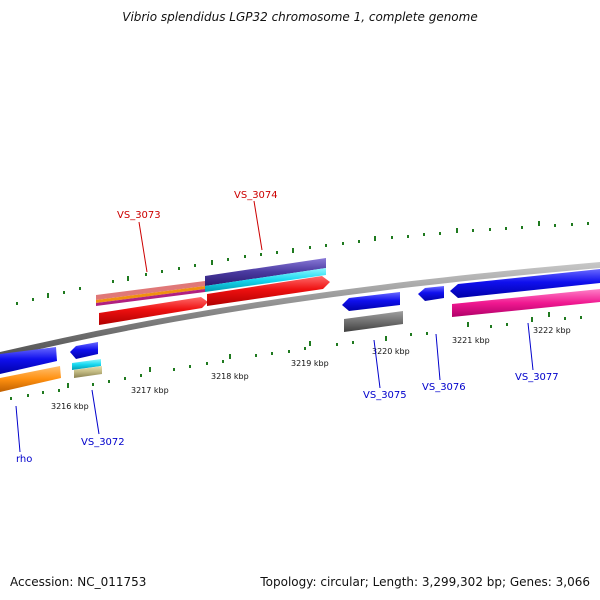  Describe the element at coordinates (256, 195) in the screenshot. I see `gene-label-vs3074: VS_3074` at that location.